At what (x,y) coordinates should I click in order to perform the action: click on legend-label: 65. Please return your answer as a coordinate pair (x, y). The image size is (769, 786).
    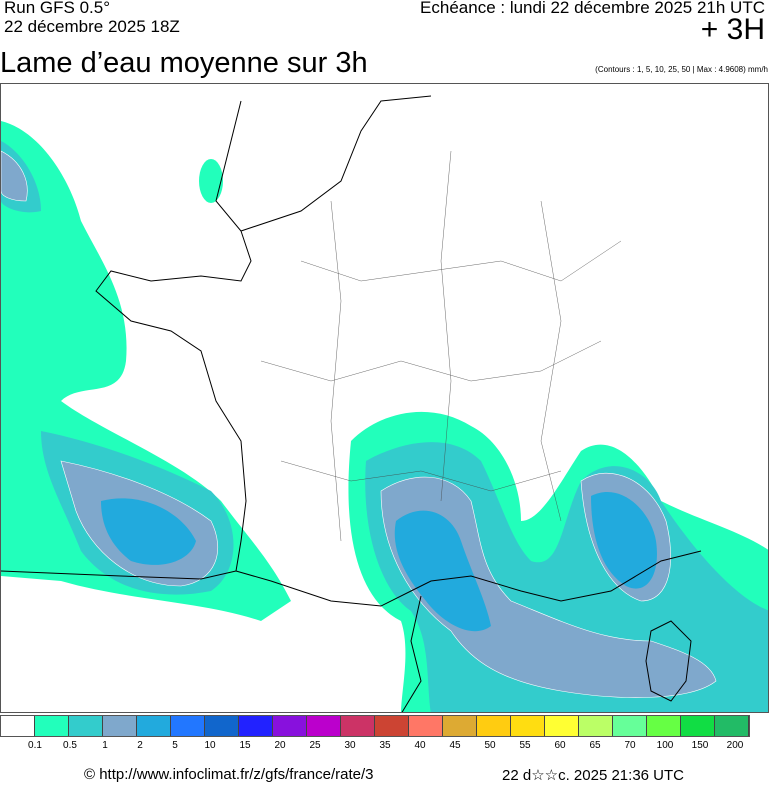
    Looking at the image, I should click on (595, 745).